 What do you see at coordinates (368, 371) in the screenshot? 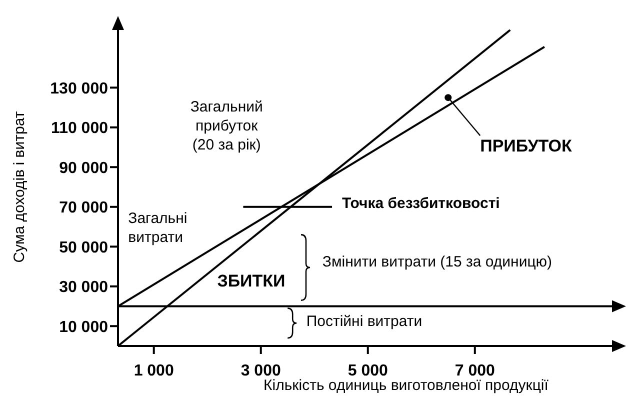
I see `x-tick-label: 5 000` at bounding box center [368, 371].